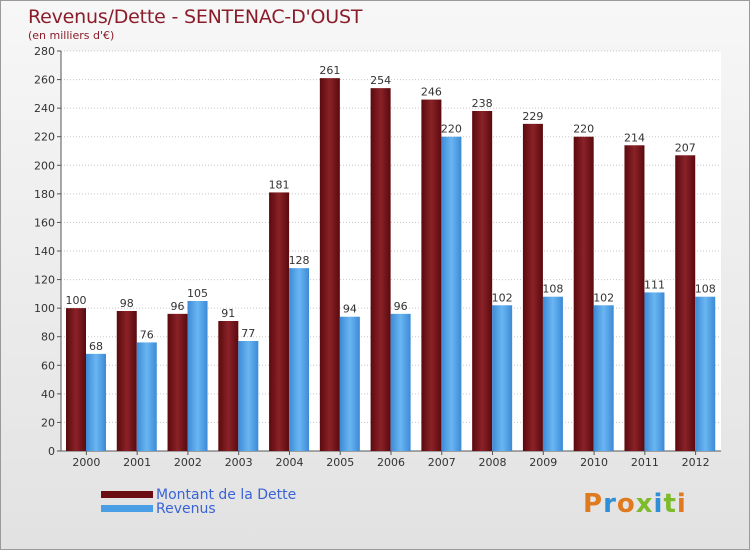 This screenshot has height=551, width=750. What do you see at coordinates (51, 451) in the screenshot?
I see `y-tick-label: 0` at bounding box center [51, 451].